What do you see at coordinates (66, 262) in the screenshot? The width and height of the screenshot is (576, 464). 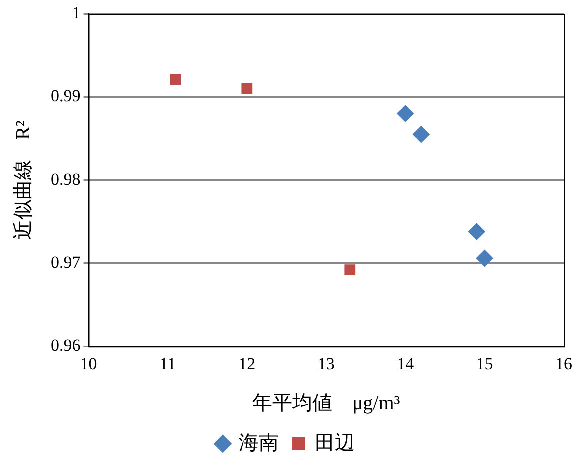 I see `y-tick-label: 0.97` at bounding box center [66, 262].